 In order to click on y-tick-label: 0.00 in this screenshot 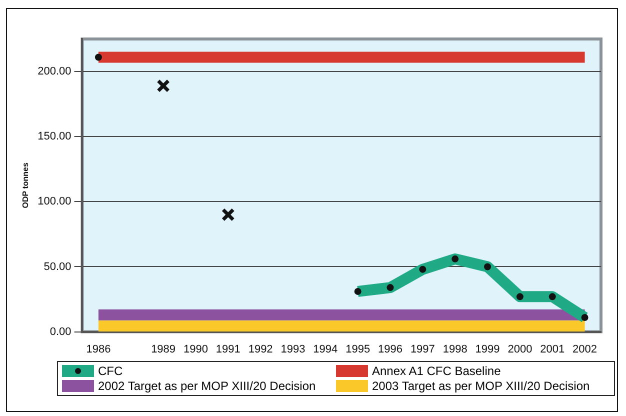, I will do `click(61, 332)`.